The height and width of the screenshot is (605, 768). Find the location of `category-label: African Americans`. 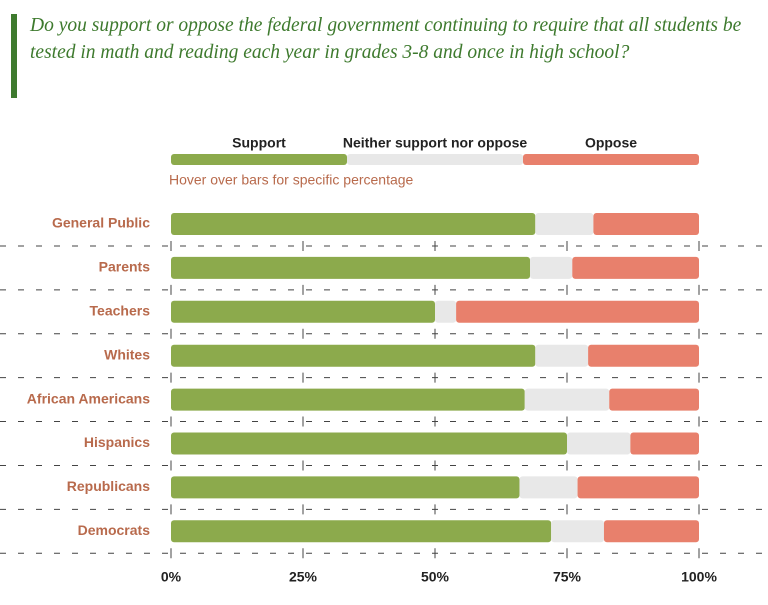

category-label: African Americans is located at coordinates (88, 398).